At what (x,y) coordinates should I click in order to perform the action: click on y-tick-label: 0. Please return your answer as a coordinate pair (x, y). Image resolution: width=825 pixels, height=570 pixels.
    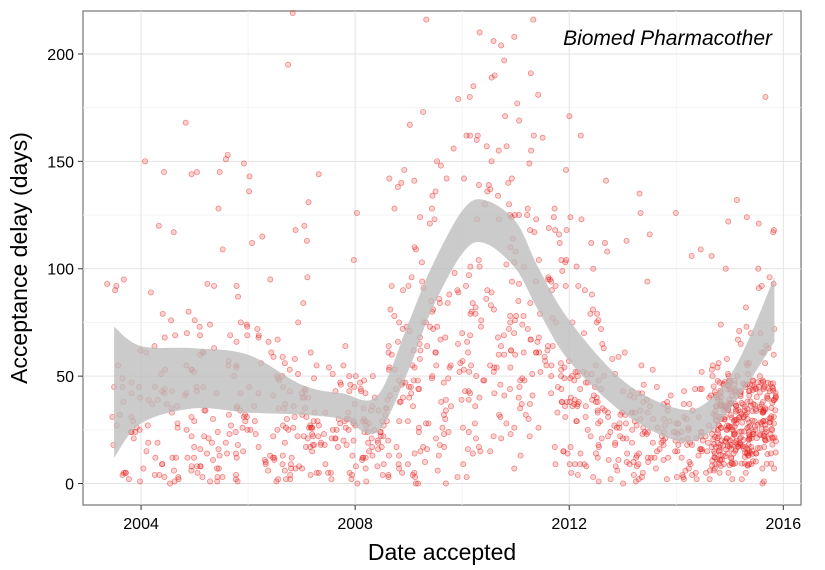
    Looking at the image, I should click on (69, 485).